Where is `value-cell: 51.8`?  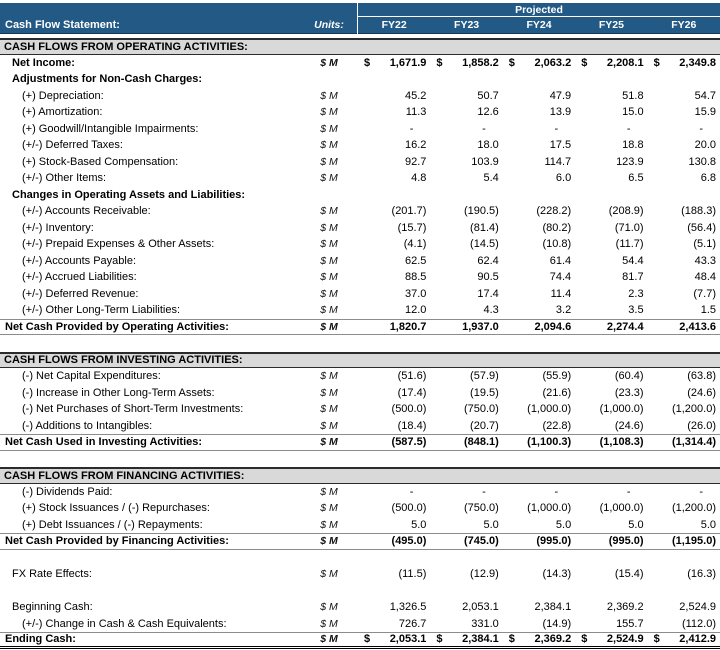
value-cell: 51.8 is located at coordinates (611, 96).